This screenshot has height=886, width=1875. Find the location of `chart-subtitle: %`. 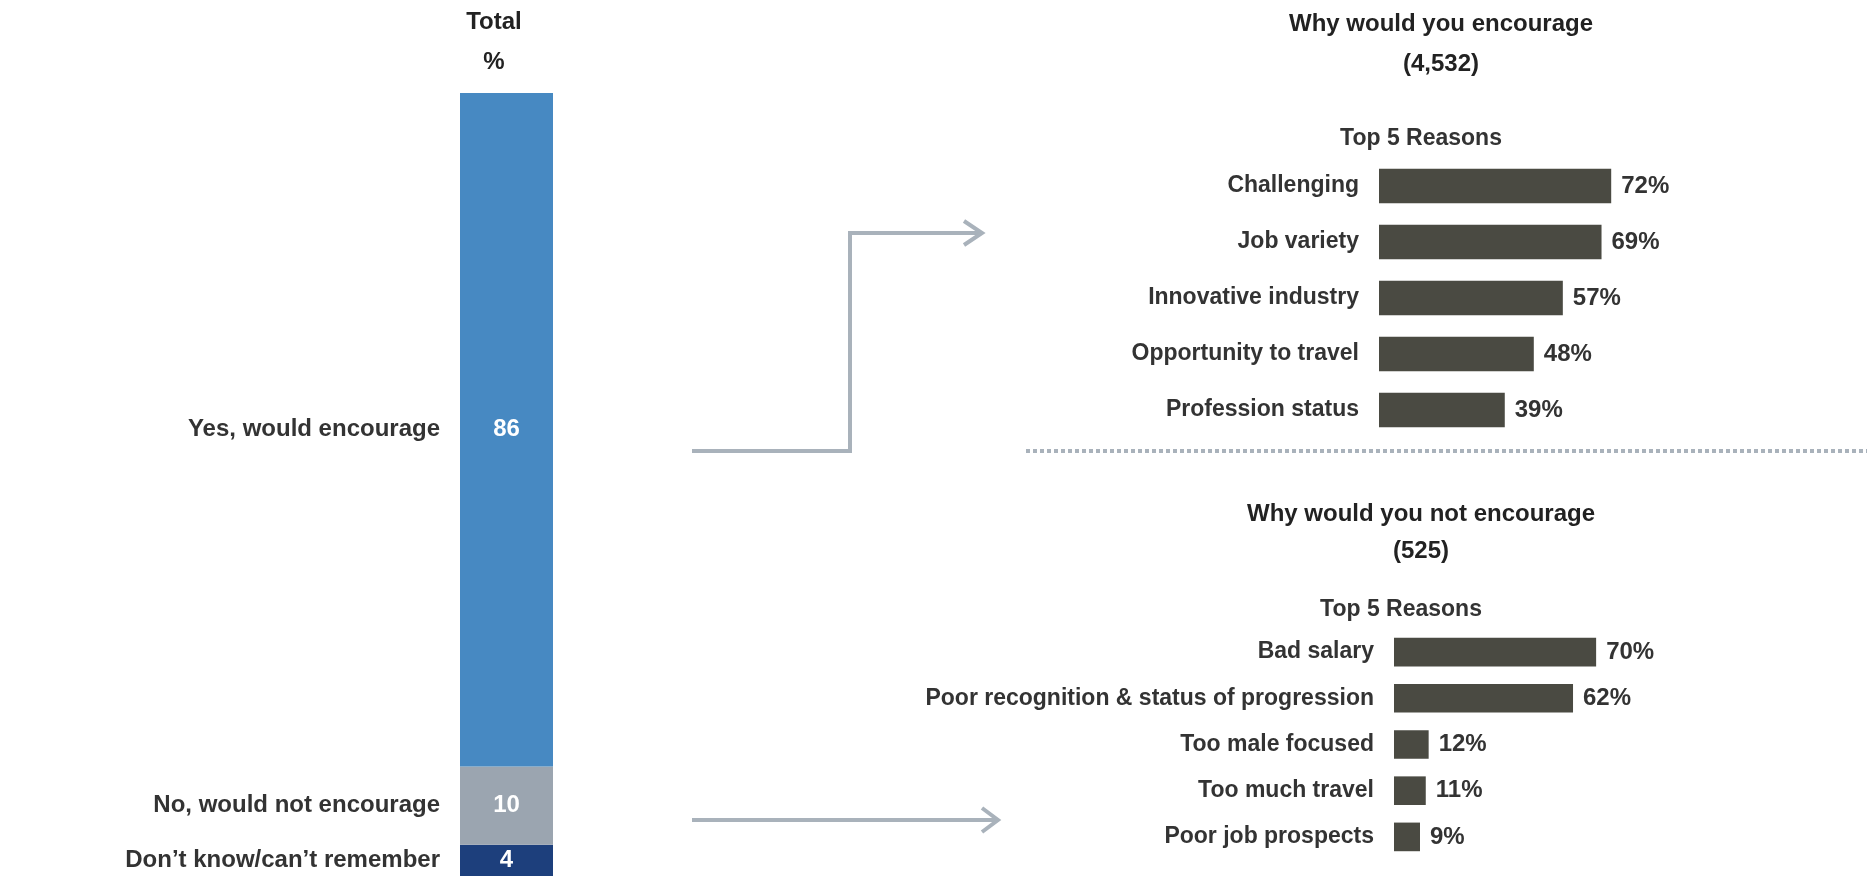

chart-subtitle: % is located at coordinates (494, 60).